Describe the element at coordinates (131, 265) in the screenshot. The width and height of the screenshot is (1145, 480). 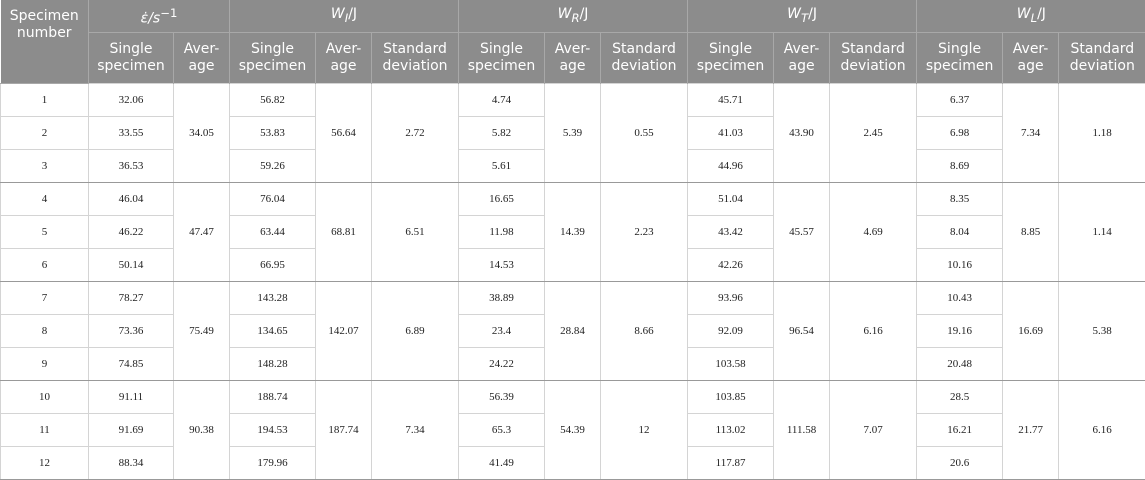
I see `single-value: 50.14` at that location.